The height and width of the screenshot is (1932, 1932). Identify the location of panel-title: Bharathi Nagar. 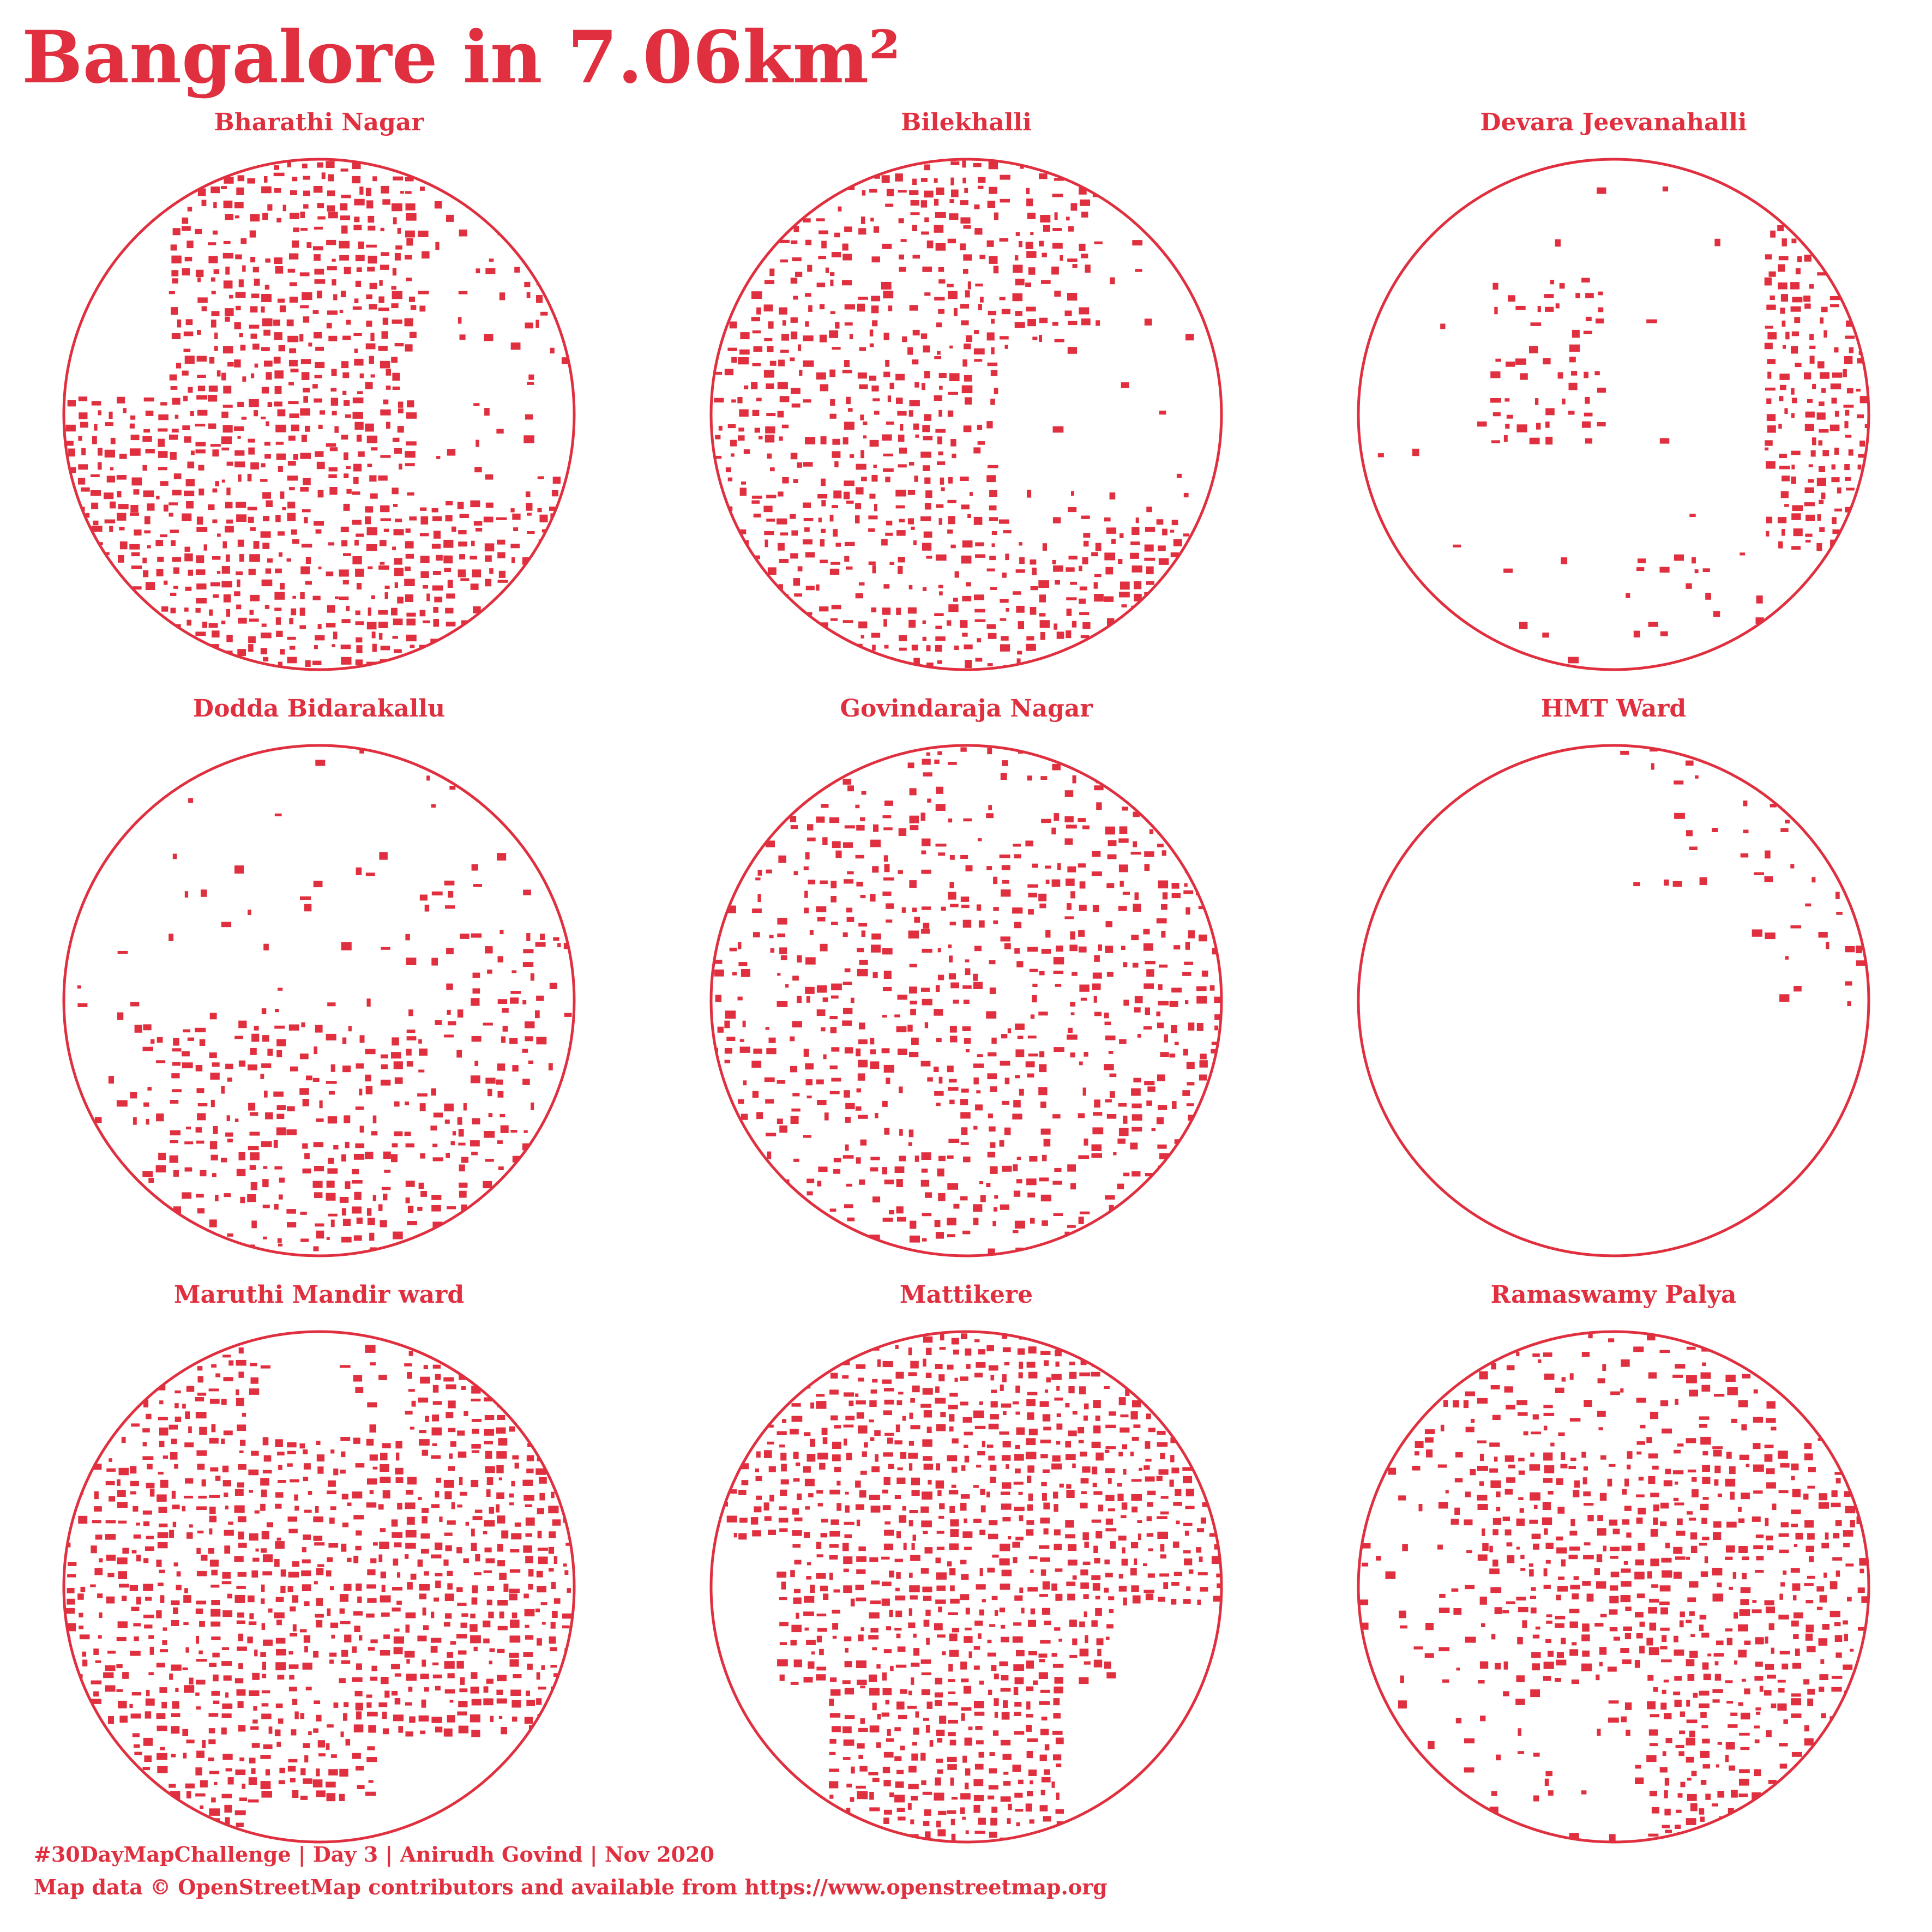
(319, 122).